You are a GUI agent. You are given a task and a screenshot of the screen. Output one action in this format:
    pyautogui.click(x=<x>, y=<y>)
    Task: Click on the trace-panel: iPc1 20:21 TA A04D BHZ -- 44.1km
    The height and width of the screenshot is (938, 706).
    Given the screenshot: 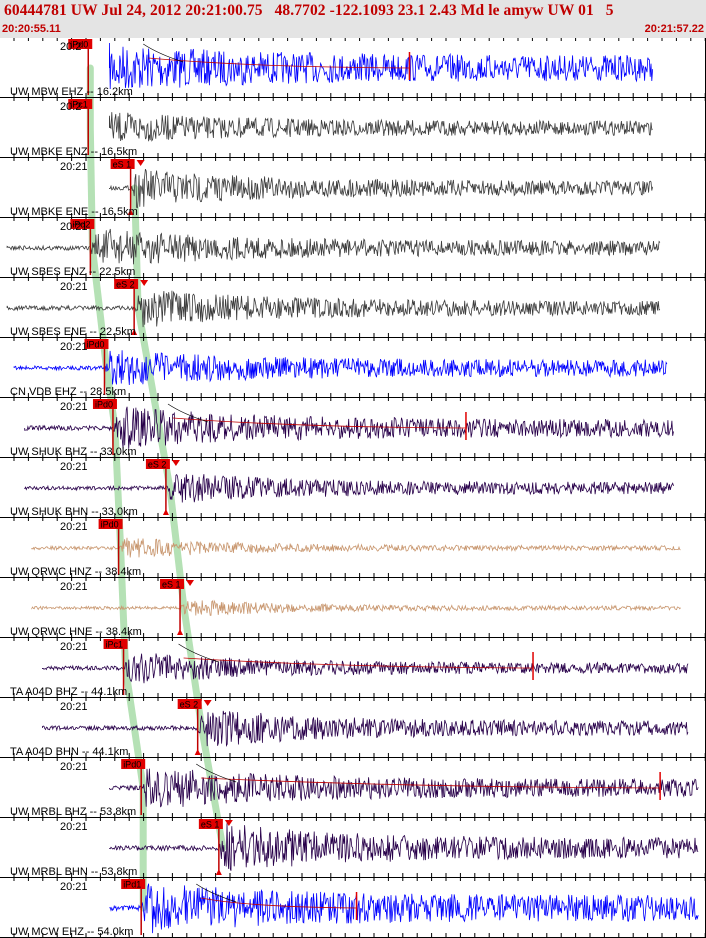 What is the action you would take?
    pyautogui.click(x=353, y=668)
    